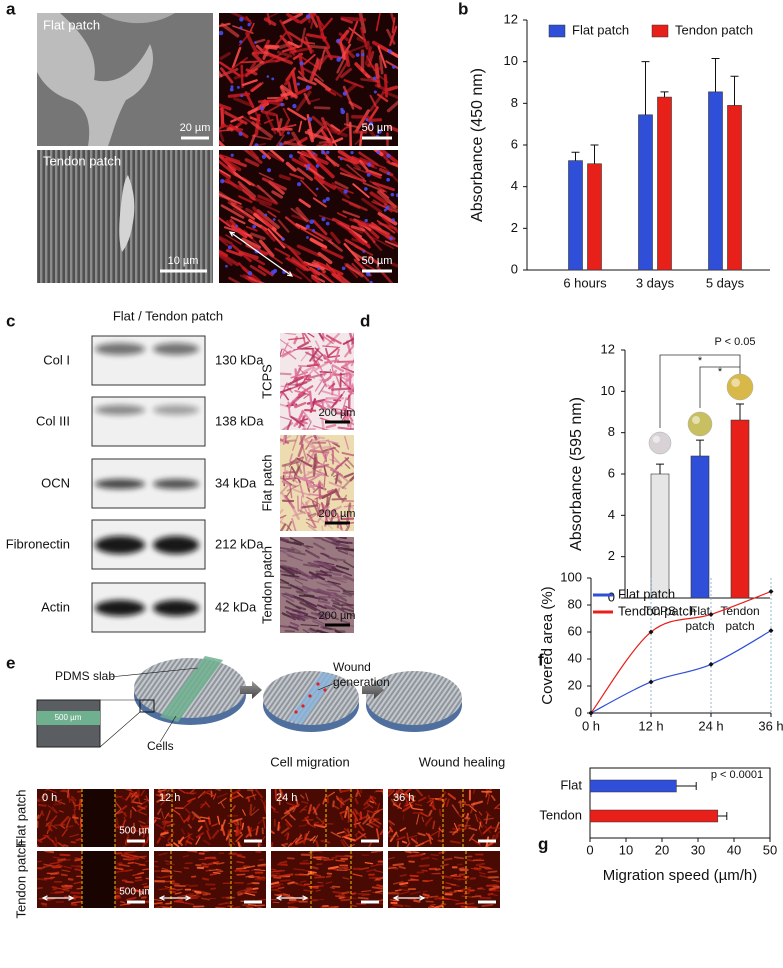 The image size is (783, 968). I want to click on blot-band, so click(176, 608).